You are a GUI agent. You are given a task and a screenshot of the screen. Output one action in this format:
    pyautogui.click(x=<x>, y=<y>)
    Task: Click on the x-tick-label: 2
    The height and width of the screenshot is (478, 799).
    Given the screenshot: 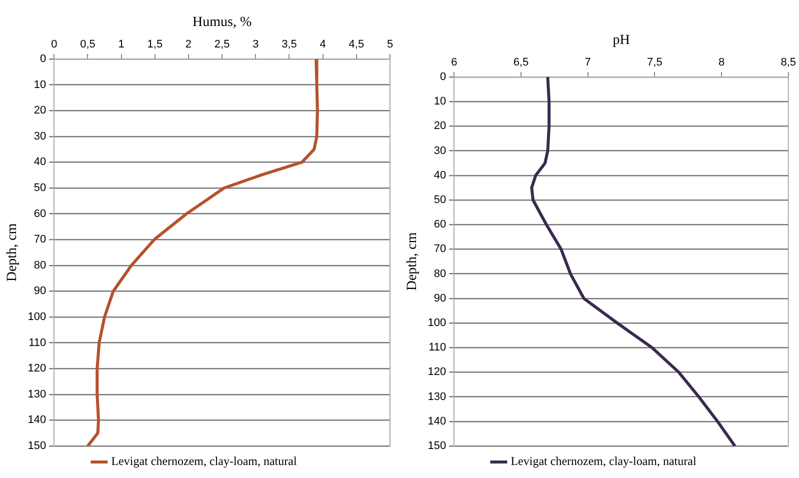 What is the action you would take?
    pyautogui.click(x=188, y=44)
    